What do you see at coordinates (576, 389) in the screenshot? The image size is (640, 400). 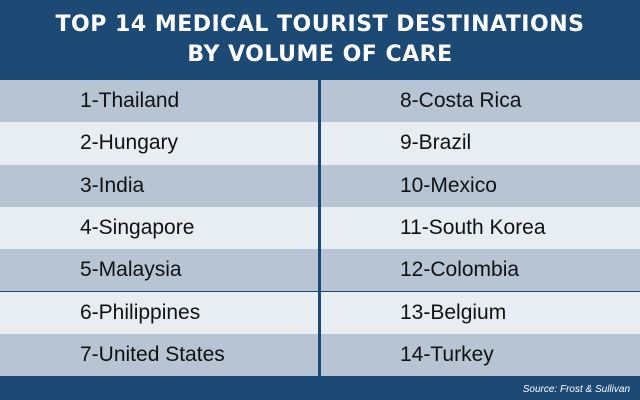 I see `source-credit: Source: Frost & Sullivan` at bounding box center [576, 389].